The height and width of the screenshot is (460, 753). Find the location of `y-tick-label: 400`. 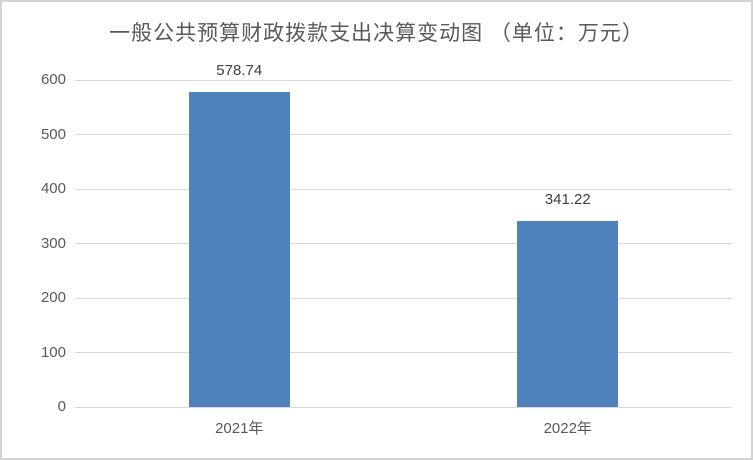

y-tick-label: 400 is located at coordinates (53, 188).